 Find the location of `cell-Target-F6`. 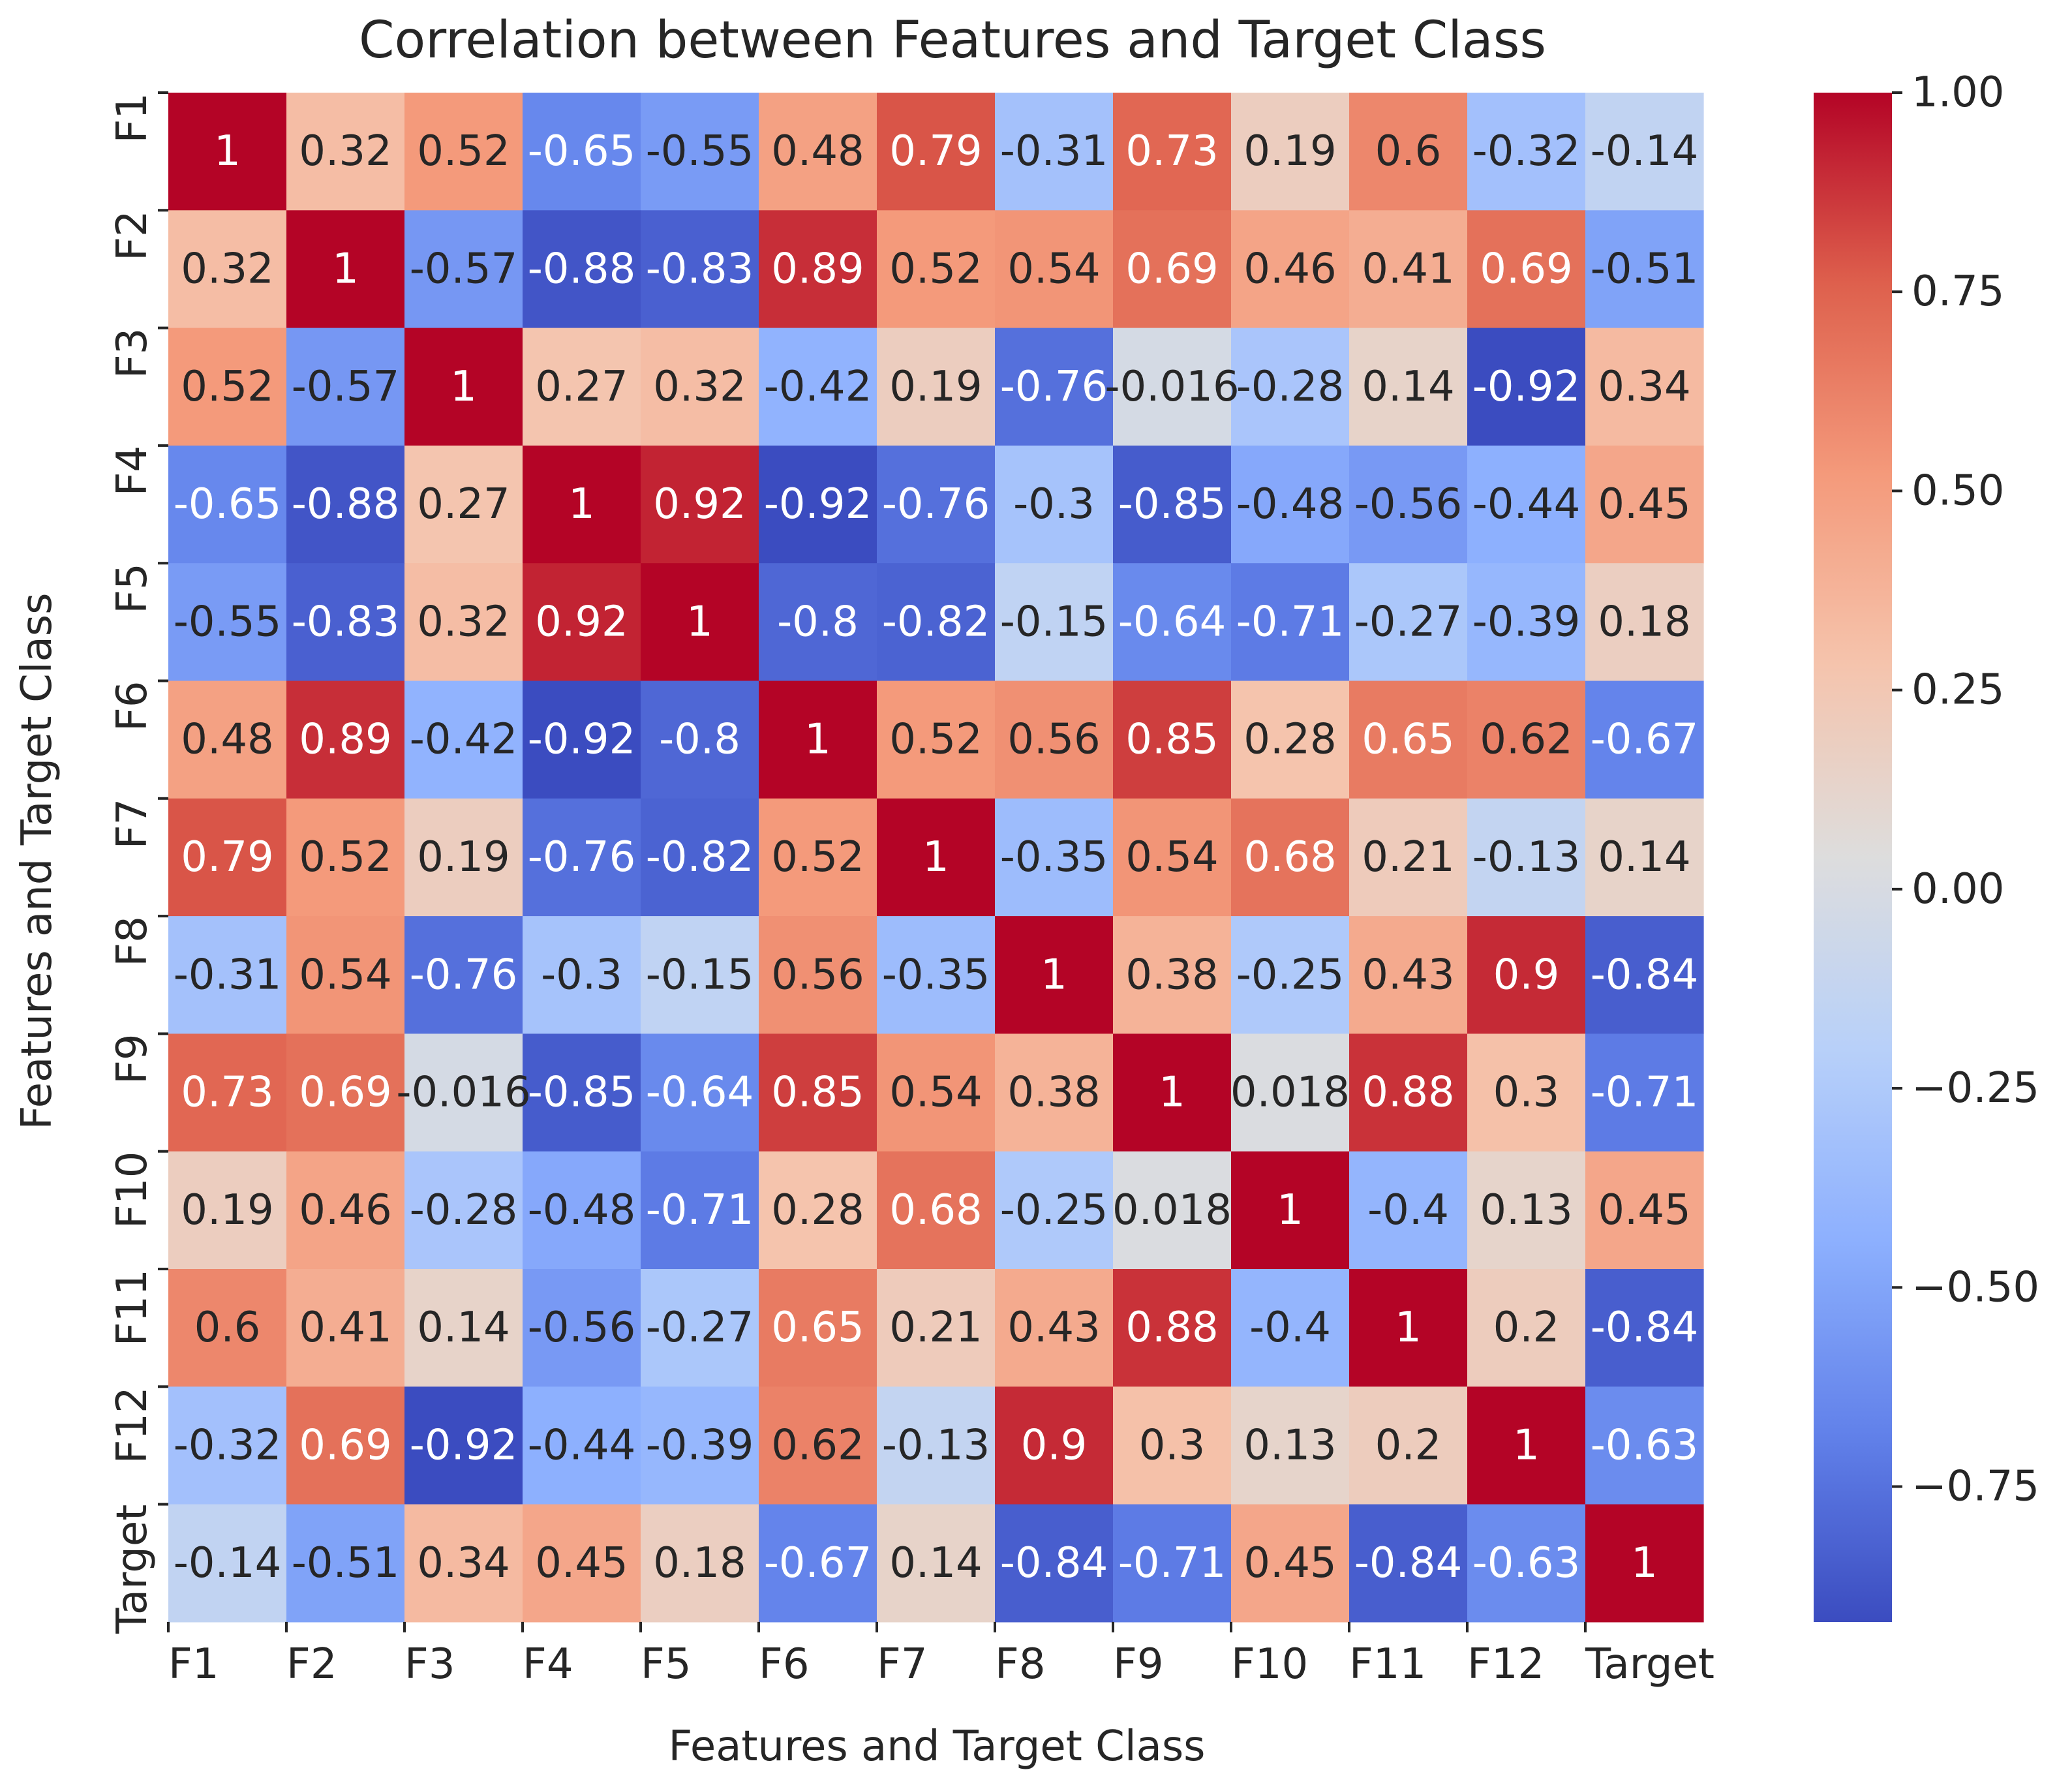

cell-Target-F6 is located at coordinates (818, 1563).